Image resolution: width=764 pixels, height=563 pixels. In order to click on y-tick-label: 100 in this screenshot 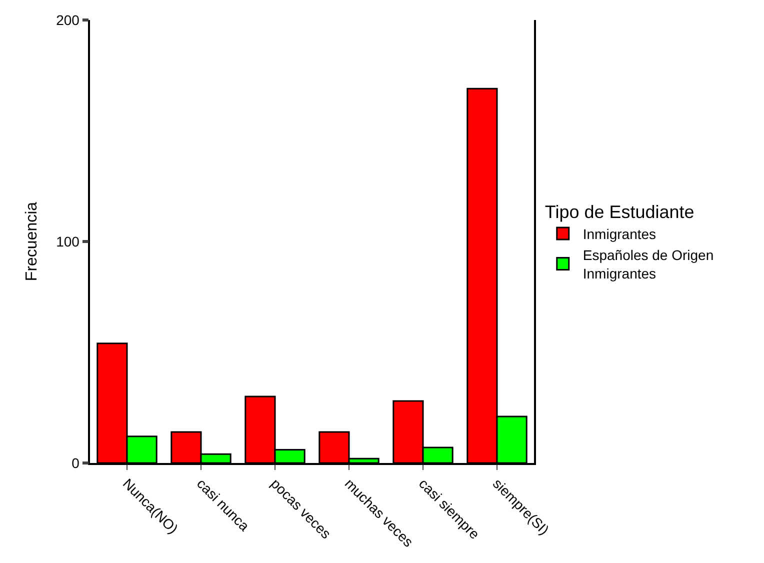, I will do `click(68, 241)`.